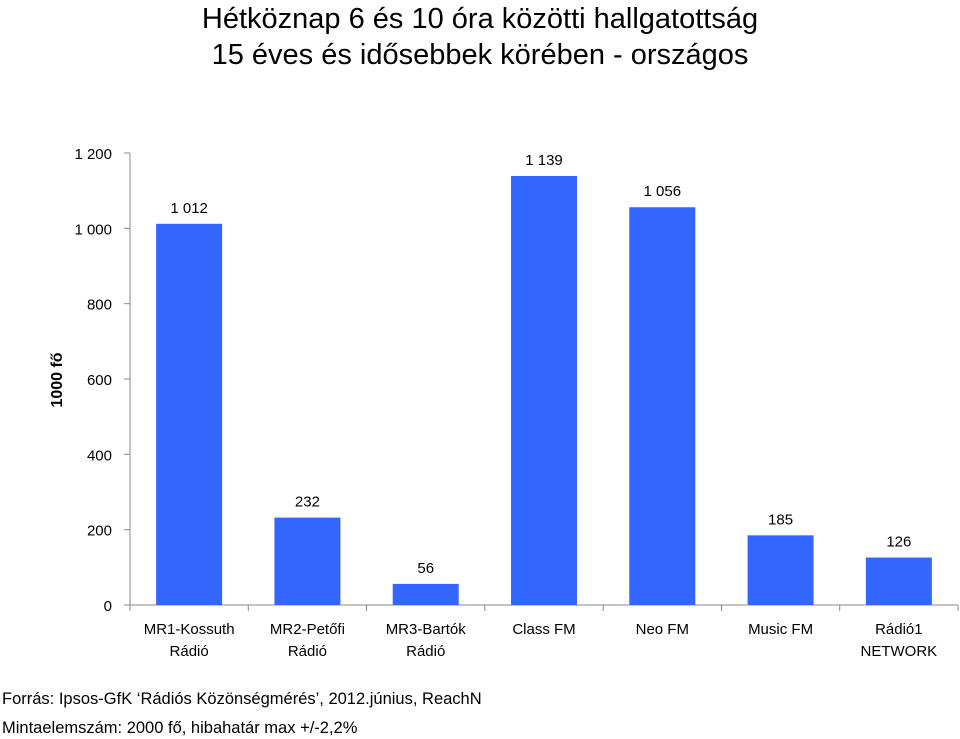 Image resolution: width=960 pixels, height=739 pixels. Describe the element at coordinates (543, 629) in the screenshot. I see `category-label: Class FM` at that location.